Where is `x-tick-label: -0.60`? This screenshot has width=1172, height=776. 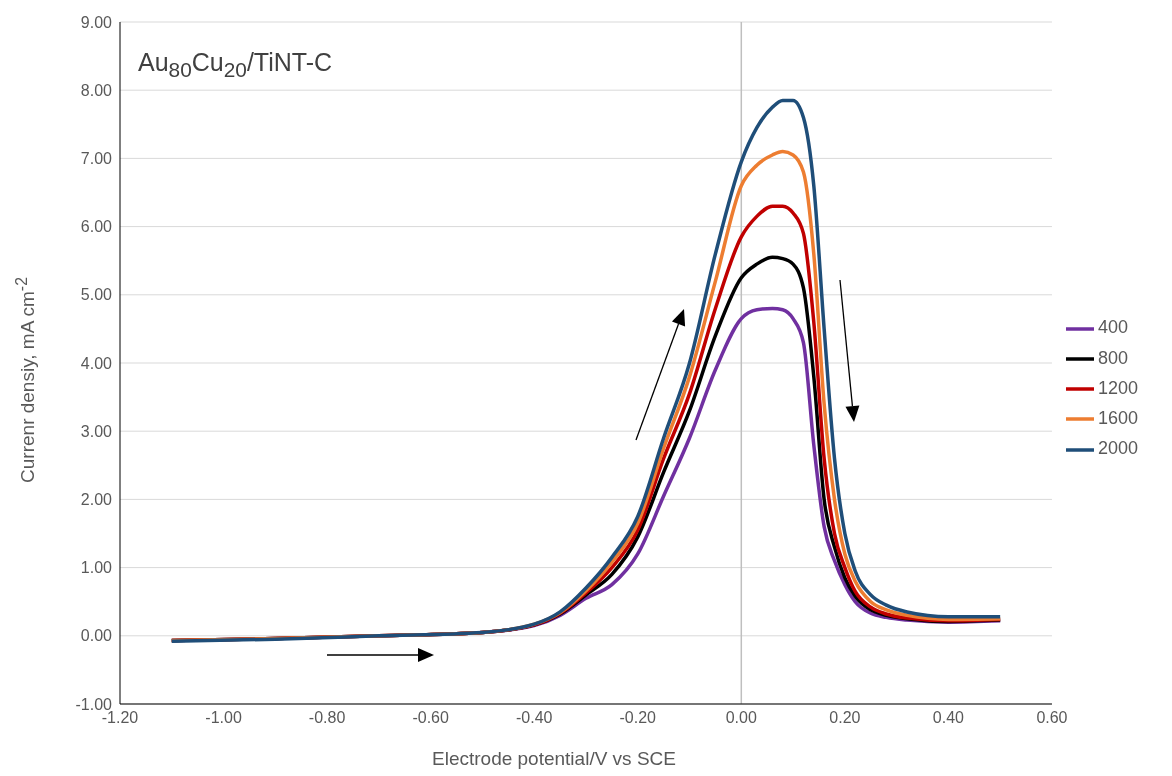 x-tick-label: -0.60 is located at coordinates (430, 718).